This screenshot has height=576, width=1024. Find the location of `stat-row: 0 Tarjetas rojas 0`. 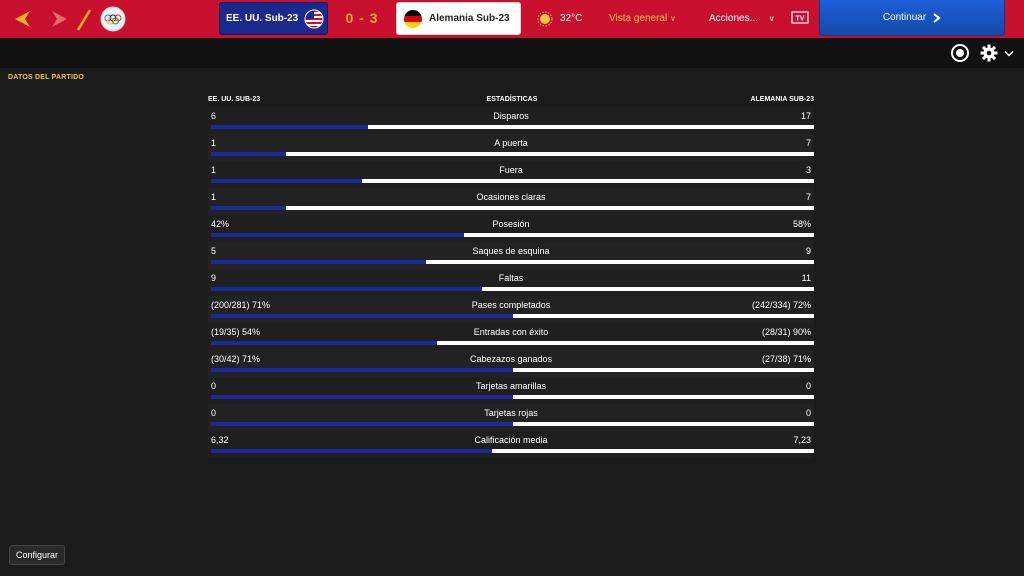

stat-row: 0 Tarjetas rojas 0 is located at coordinates (511, 417).